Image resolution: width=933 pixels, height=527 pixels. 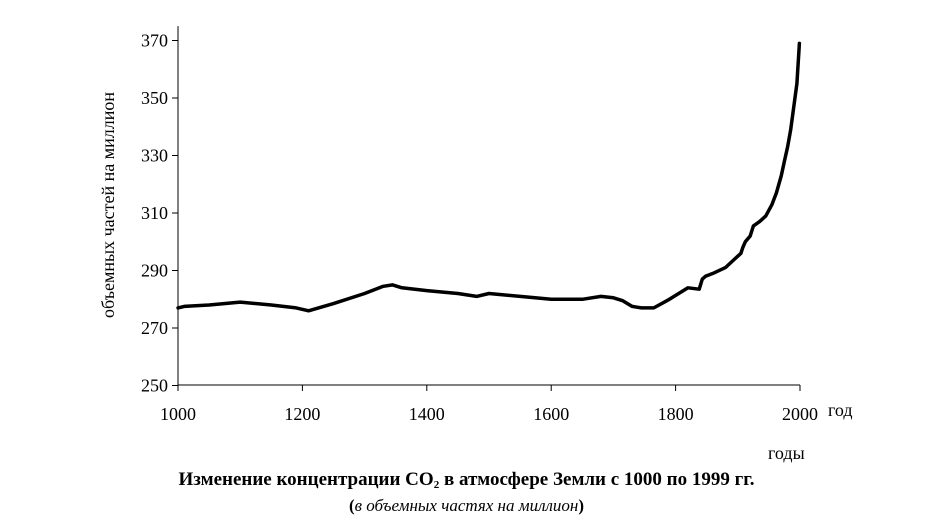 I want to click on chart-title-subscript: 2, so click(x=436, y=485).